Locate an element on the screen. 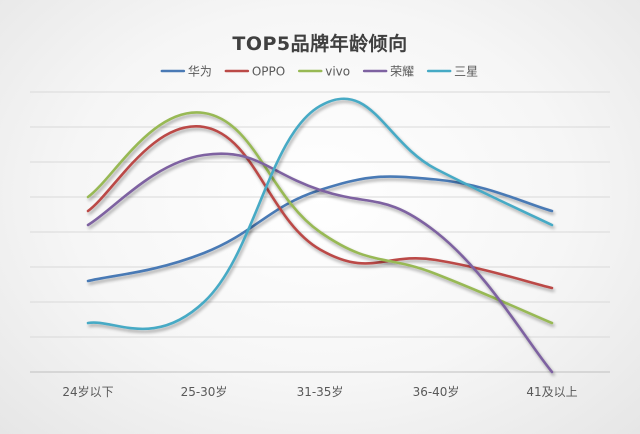  x-tick-label: 41及以上 is located at coordinates (551, 392).